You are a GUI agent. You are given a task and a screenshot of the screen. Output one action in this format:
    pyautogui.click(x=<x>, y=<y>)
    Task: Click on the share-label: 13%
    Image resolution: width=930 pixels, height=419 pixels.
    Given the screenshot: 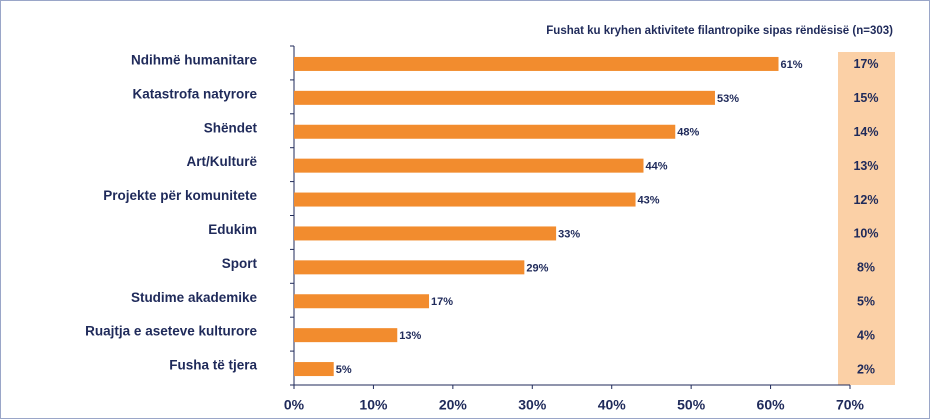 What is the action you would take?
    pyautogui.click(x=865, y=166)
    